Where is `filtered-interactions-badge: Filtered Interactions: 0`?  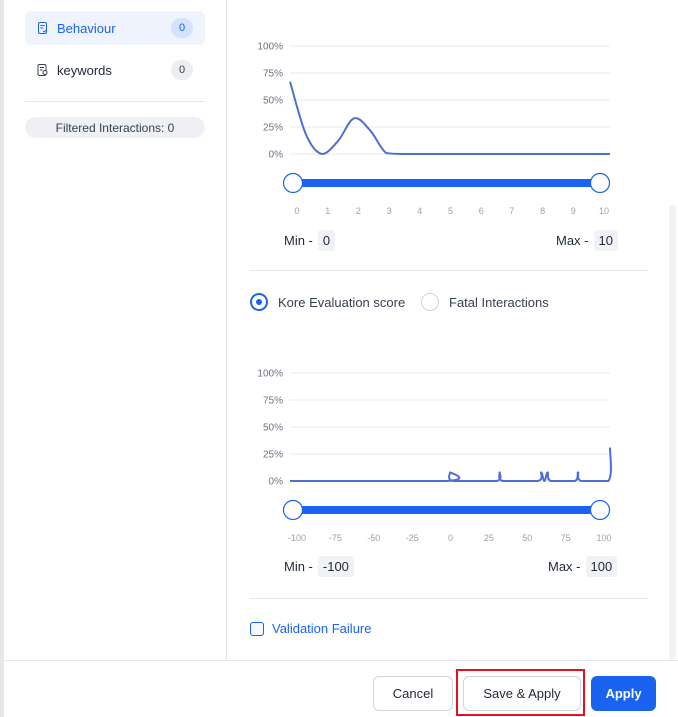 filtered-interactions-badge: Filtered Interactions: 0 is located at coordinates (115, 127).